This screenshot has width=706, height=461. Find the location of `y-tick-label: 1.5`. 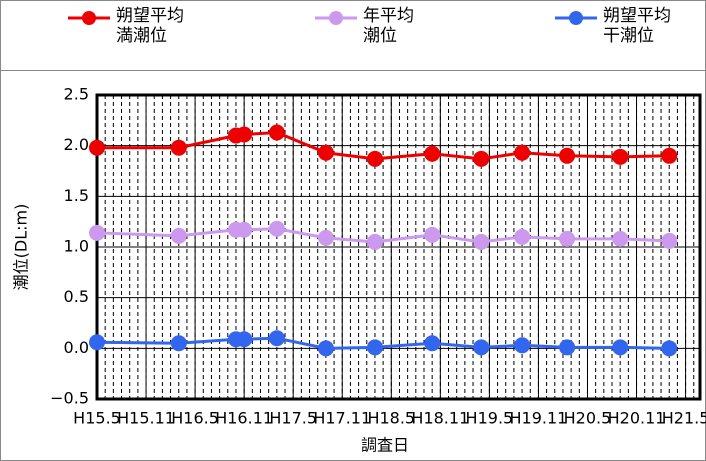

y-tick-label: 1.5 is located at coordinates (76, 195).